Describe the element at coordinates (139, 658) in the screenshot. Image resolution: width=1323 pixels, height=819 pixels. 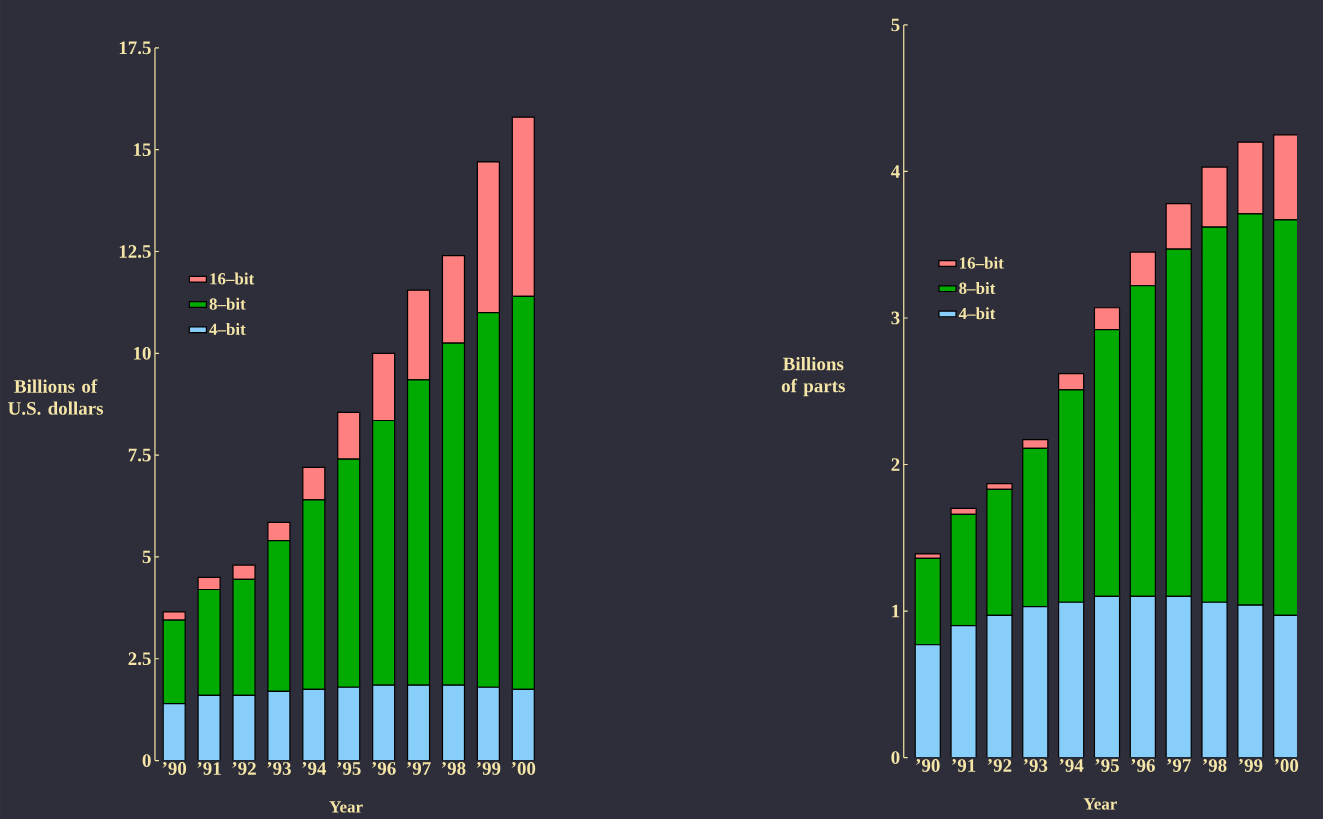
I see `y-tick-label: 2.5` at that location.